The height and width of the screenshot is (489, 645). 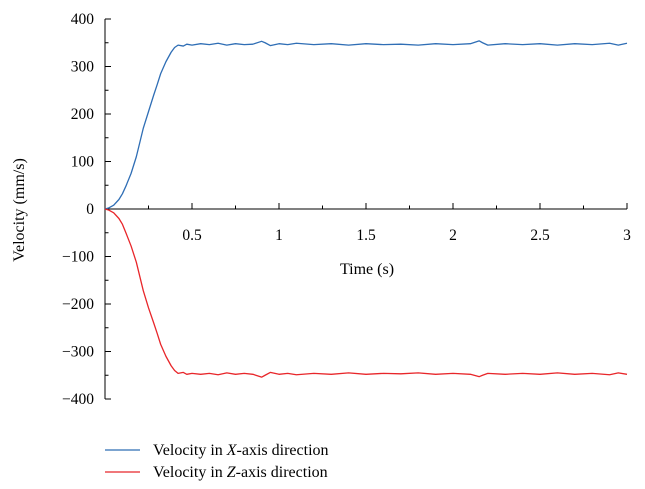 What do you see at coordinates (78, 352) in the screenshot?
I see `y-tick-label: −300` at bounding box center [78, 352].